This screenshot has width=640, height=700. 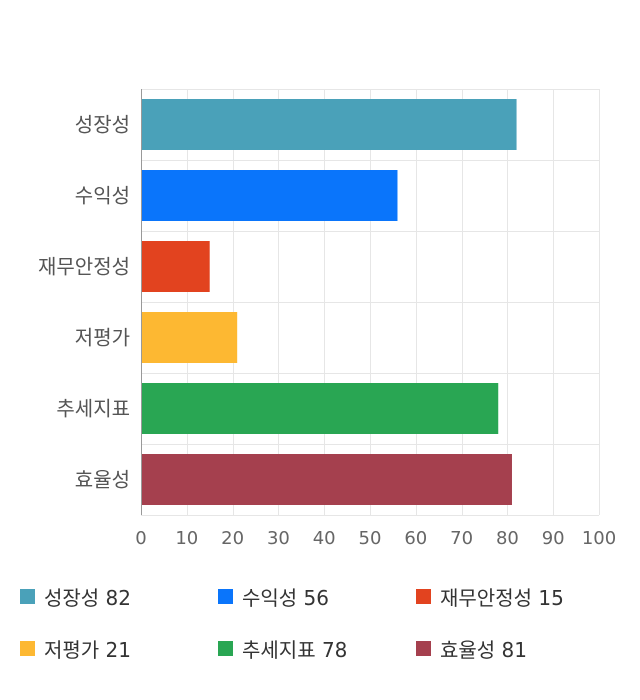 What do you see at coordinates (484, 649) in the screenshot?
I see `legend-label: 효율성 81` at bounding box center [484, 649].